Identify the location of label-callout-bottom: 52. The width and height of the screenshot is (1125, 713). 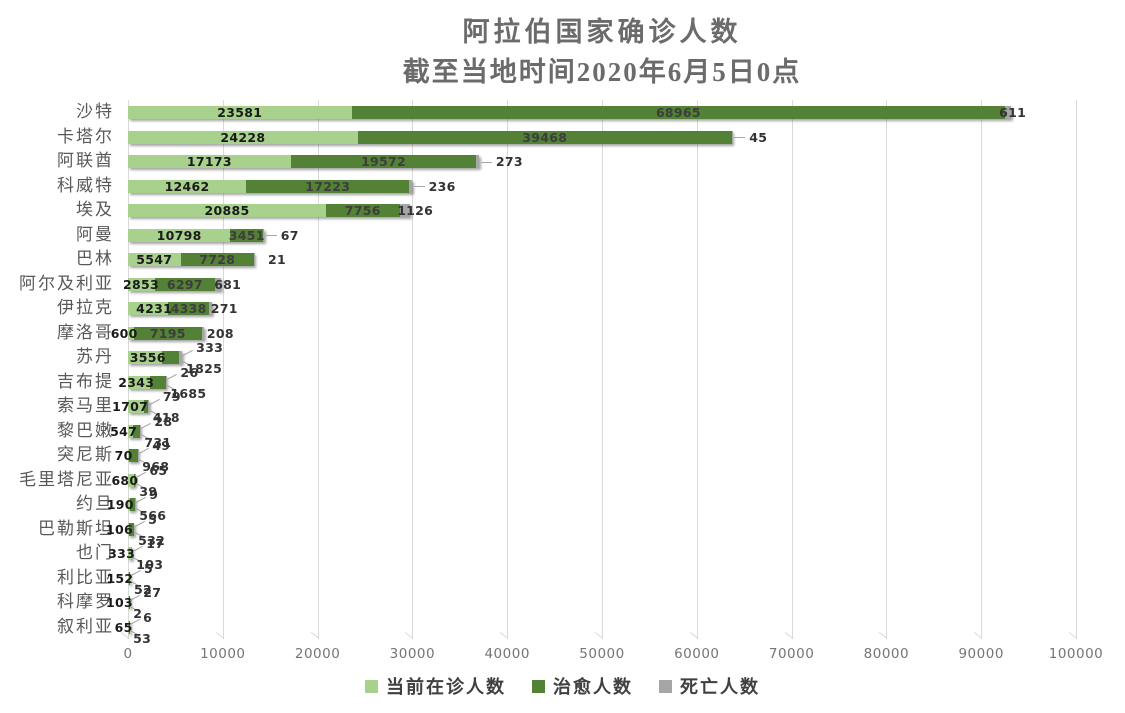
(142, 589).